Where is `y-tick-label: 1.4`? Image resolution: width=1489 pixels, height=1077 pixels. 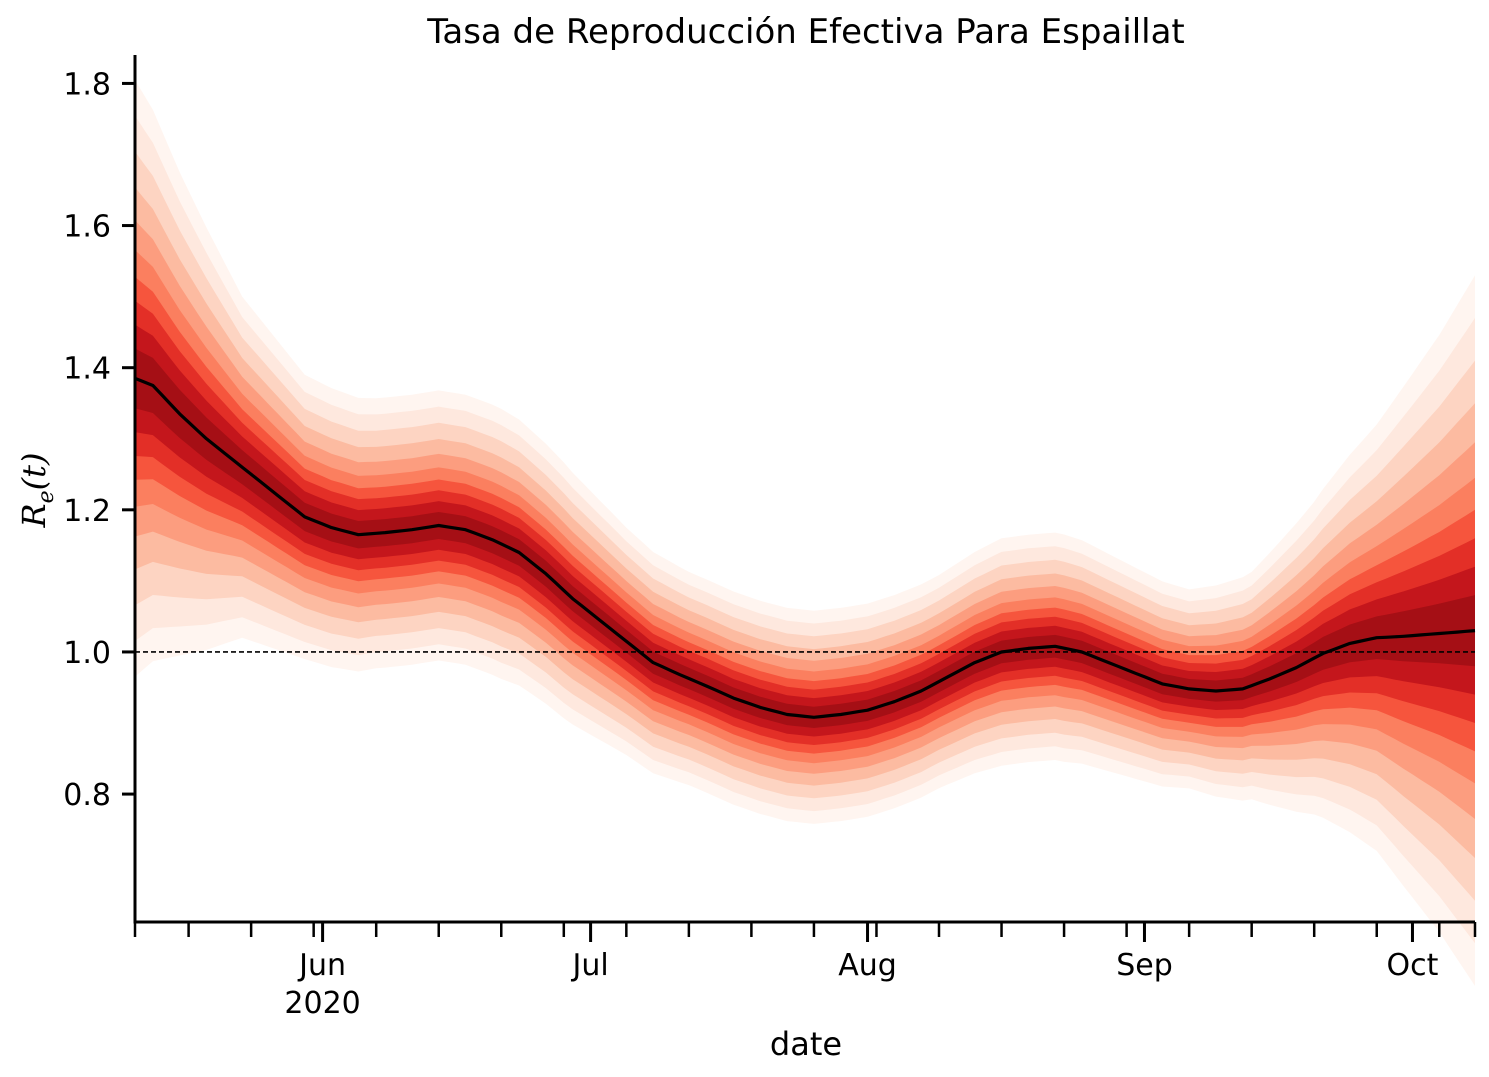 y-tick-label: 1.4 is located at coordinates (87, 369).